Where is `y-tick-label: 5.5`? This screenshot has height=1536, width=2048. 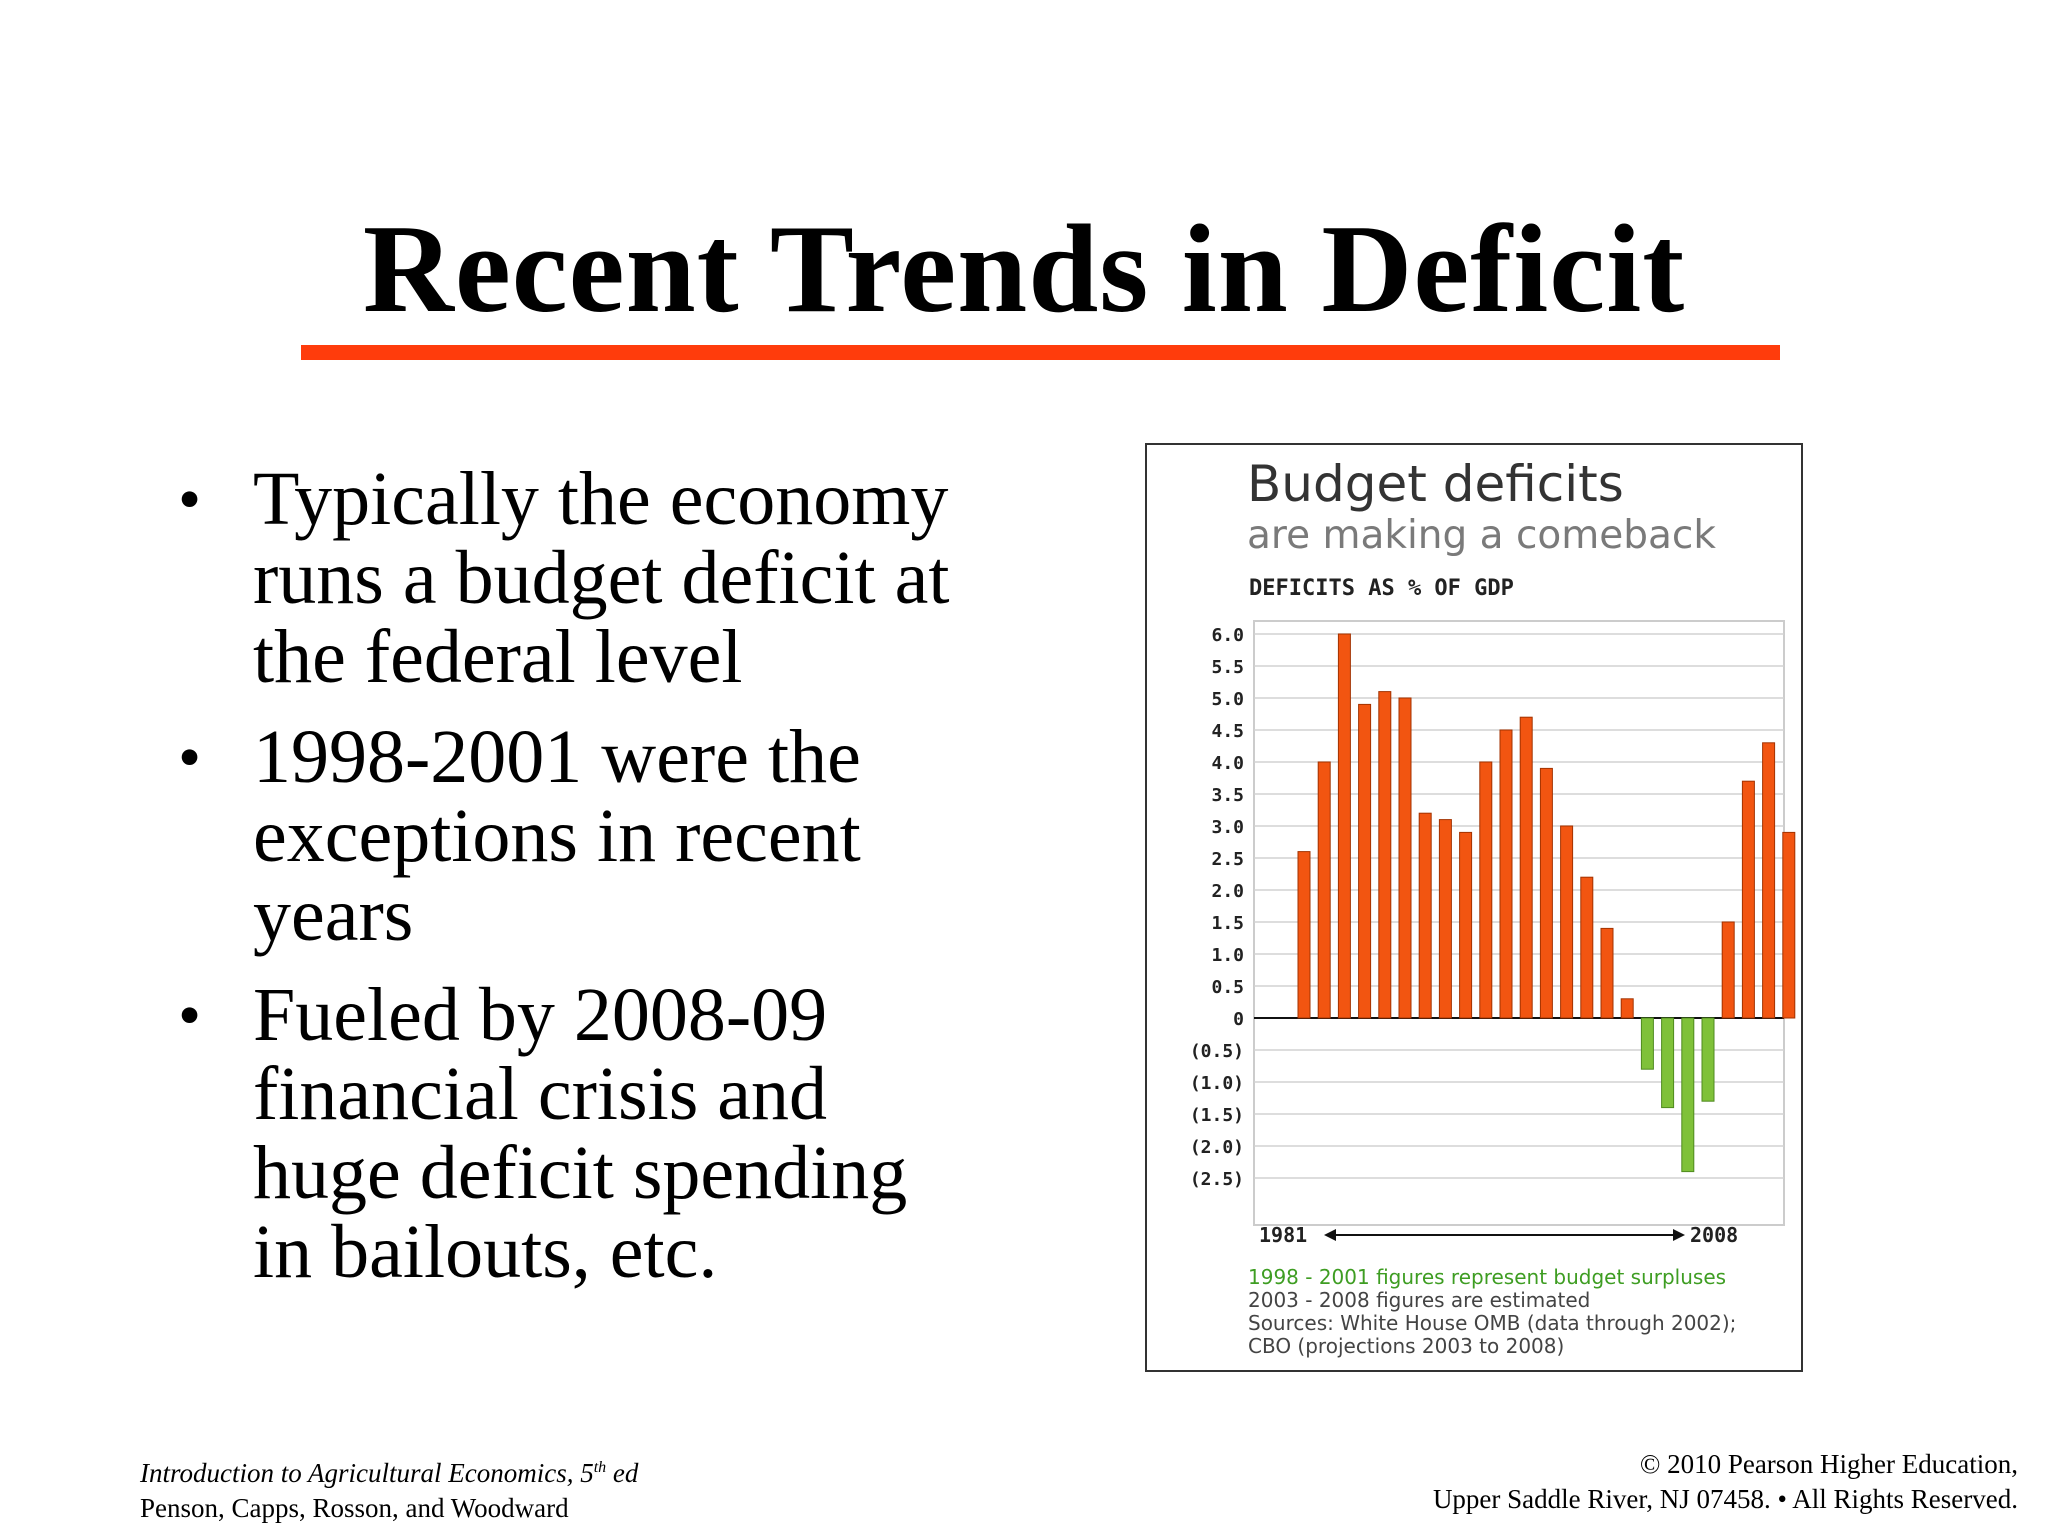 y-tick-label: 5.5 is located at coordinates (1227, 667).